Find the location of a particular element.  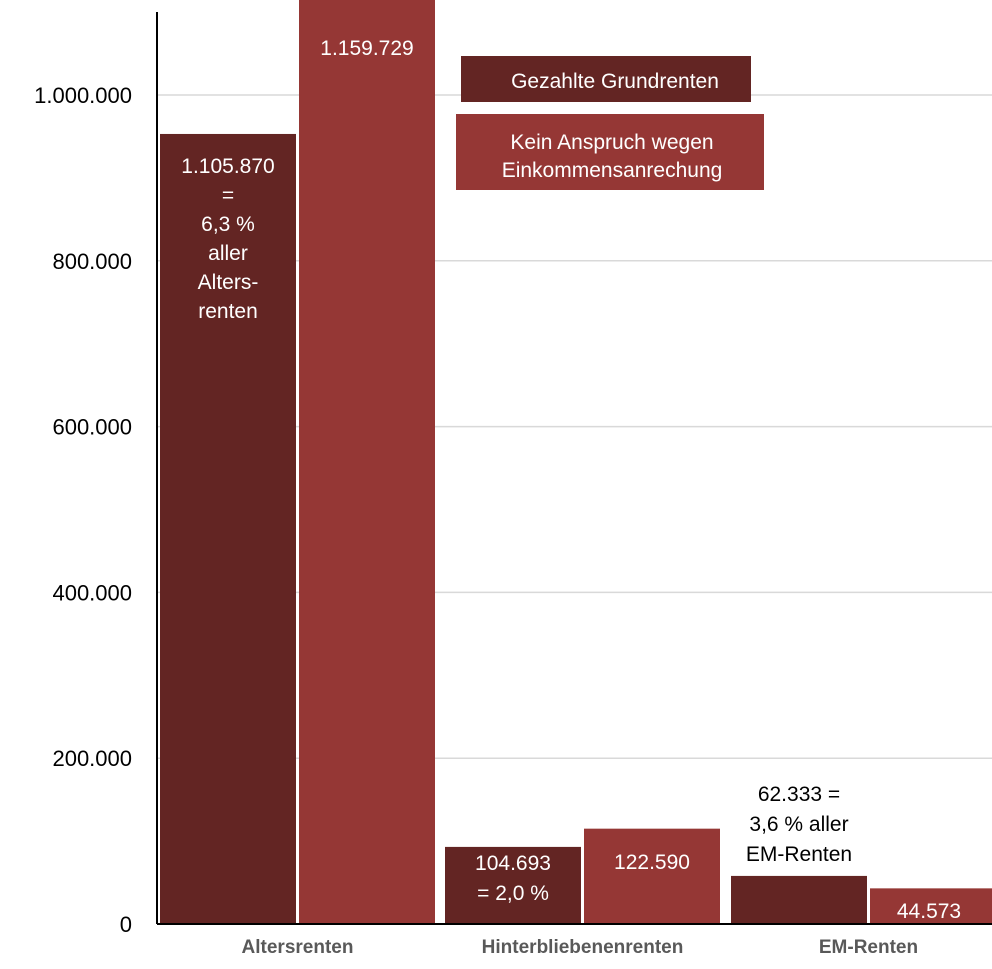

x-category-label: Altersrenten is located at coordinates (298, 947).